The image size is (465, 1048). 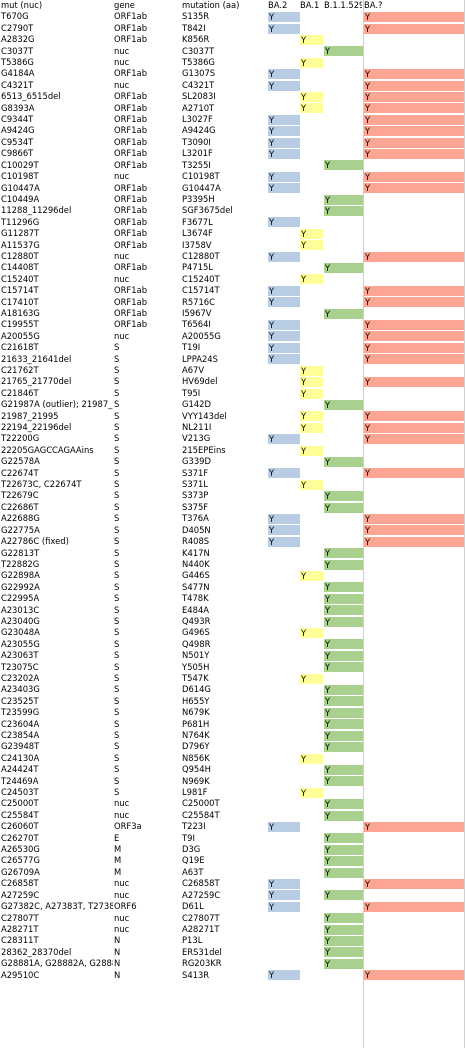 I want to click on mut-nuc-cell: G27382C, A27383T, T27384C, so click(x=57, y=906).